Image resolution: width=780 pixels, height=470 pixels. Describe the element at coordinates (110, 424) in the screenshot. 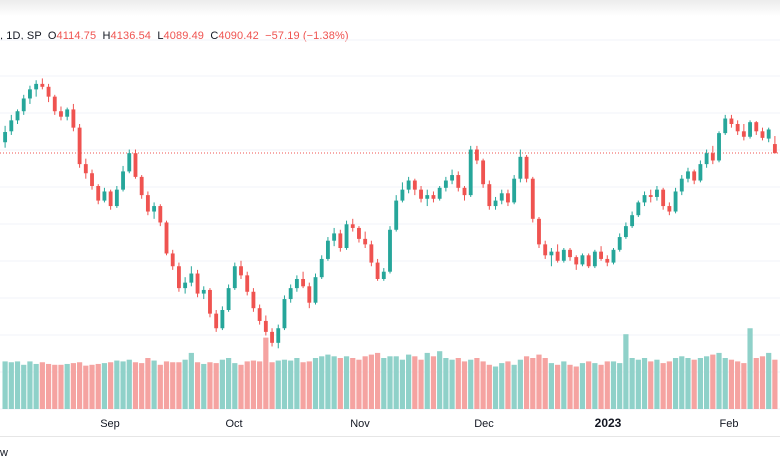

I see `x-tick-label: Sep` at that location.